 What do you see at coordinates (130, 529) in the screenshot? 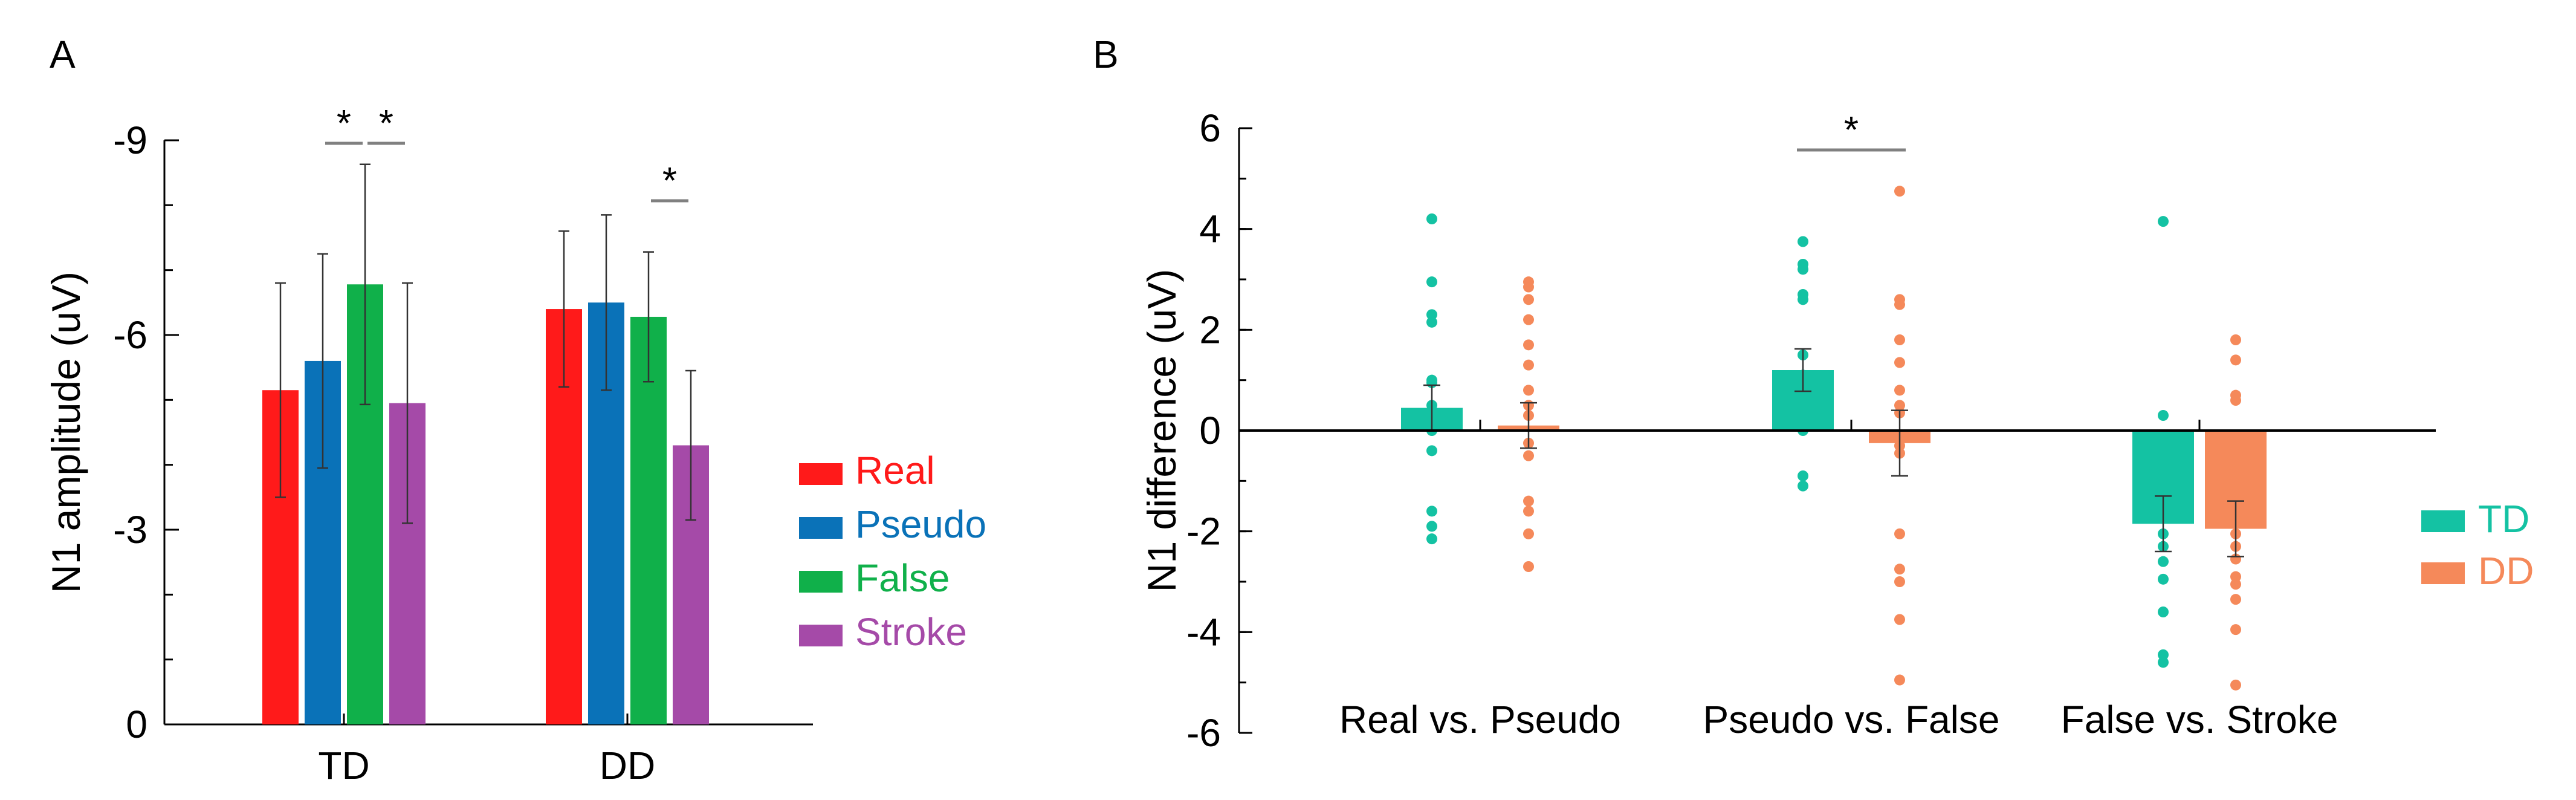
I see `y-tick-label: -3` at bounding box center [130, 529].